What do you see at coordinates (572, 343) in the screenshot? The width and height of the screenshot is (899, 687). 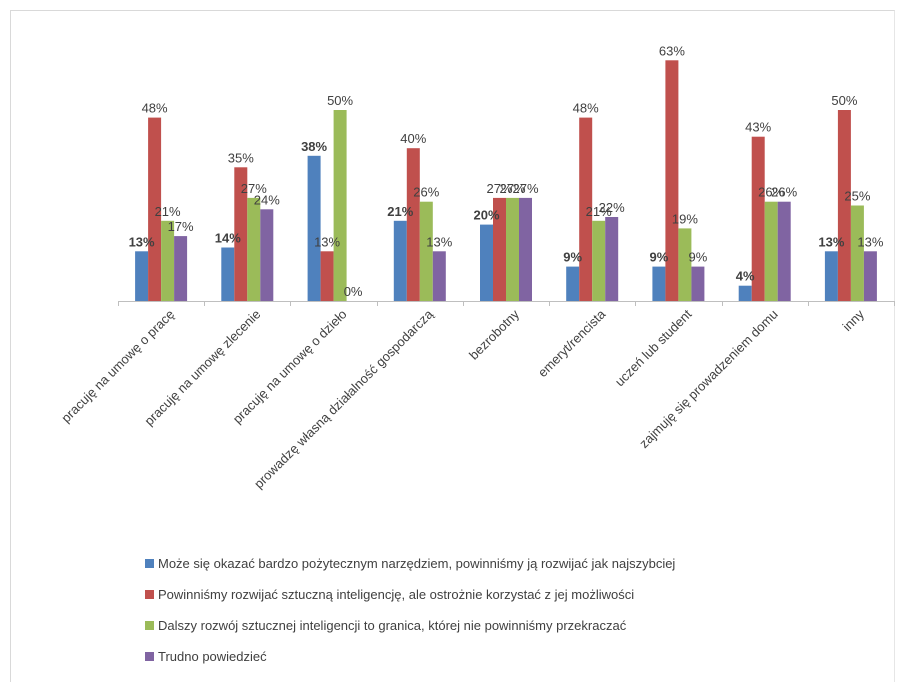 I see `category-label: emeryt/rencista` at bounding box center [572, 343].